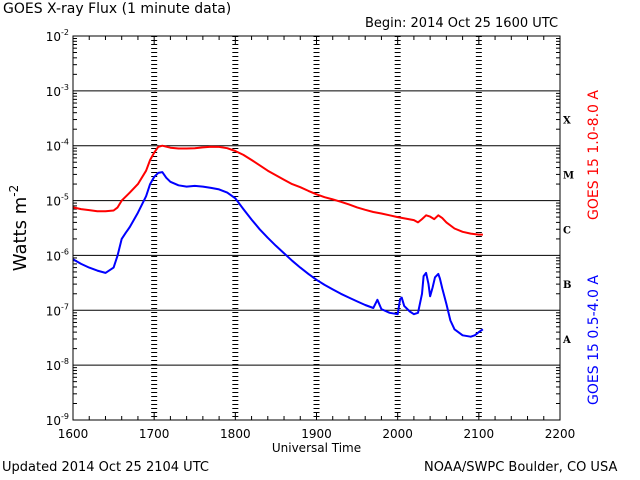 The height and width of the screenshot is (480, 640). I want to click on y-tick-label: 10⁻², so click(57, 36).